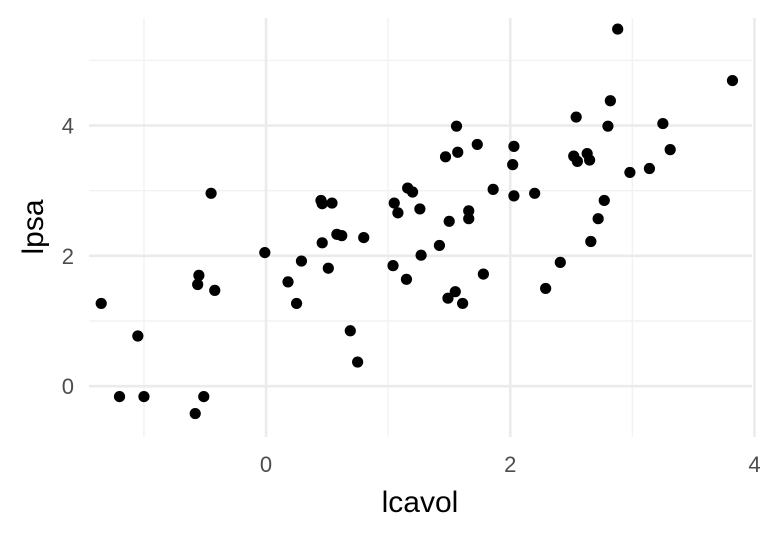 This screenshot has width=768, height=537. Describe the element at coordinates (420, 502) in the screenshot. I see `x-axis-title: lcavol` at that location.